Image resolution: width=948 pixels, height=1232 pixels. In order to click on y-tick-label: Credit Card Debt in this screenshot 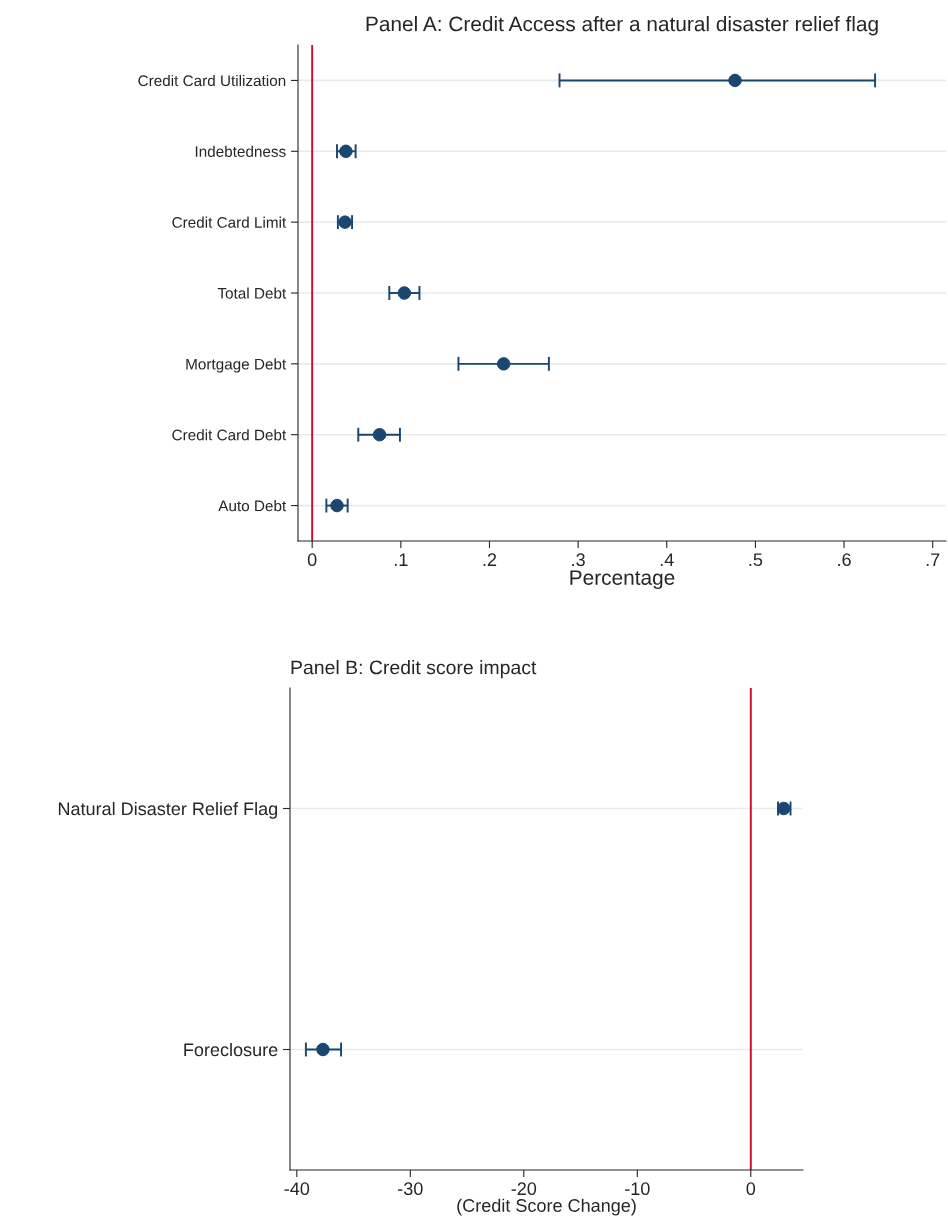, I will do `click(229, 435)`.